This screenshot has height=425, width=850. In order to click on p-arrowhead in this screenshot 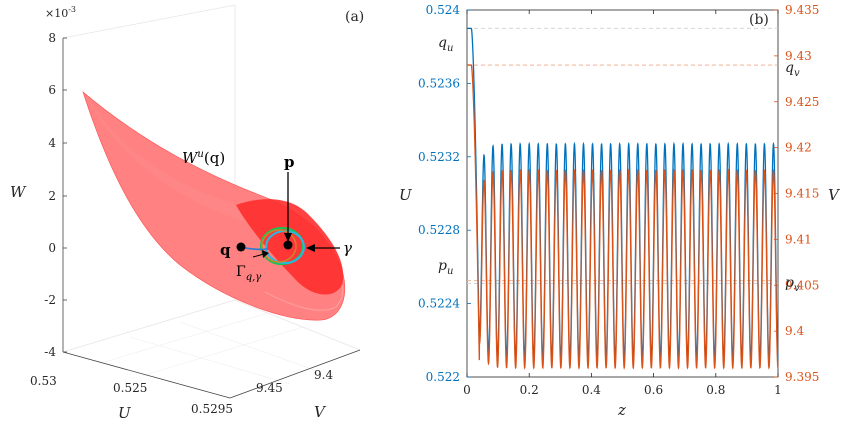, I will do `click(288, 237)`.